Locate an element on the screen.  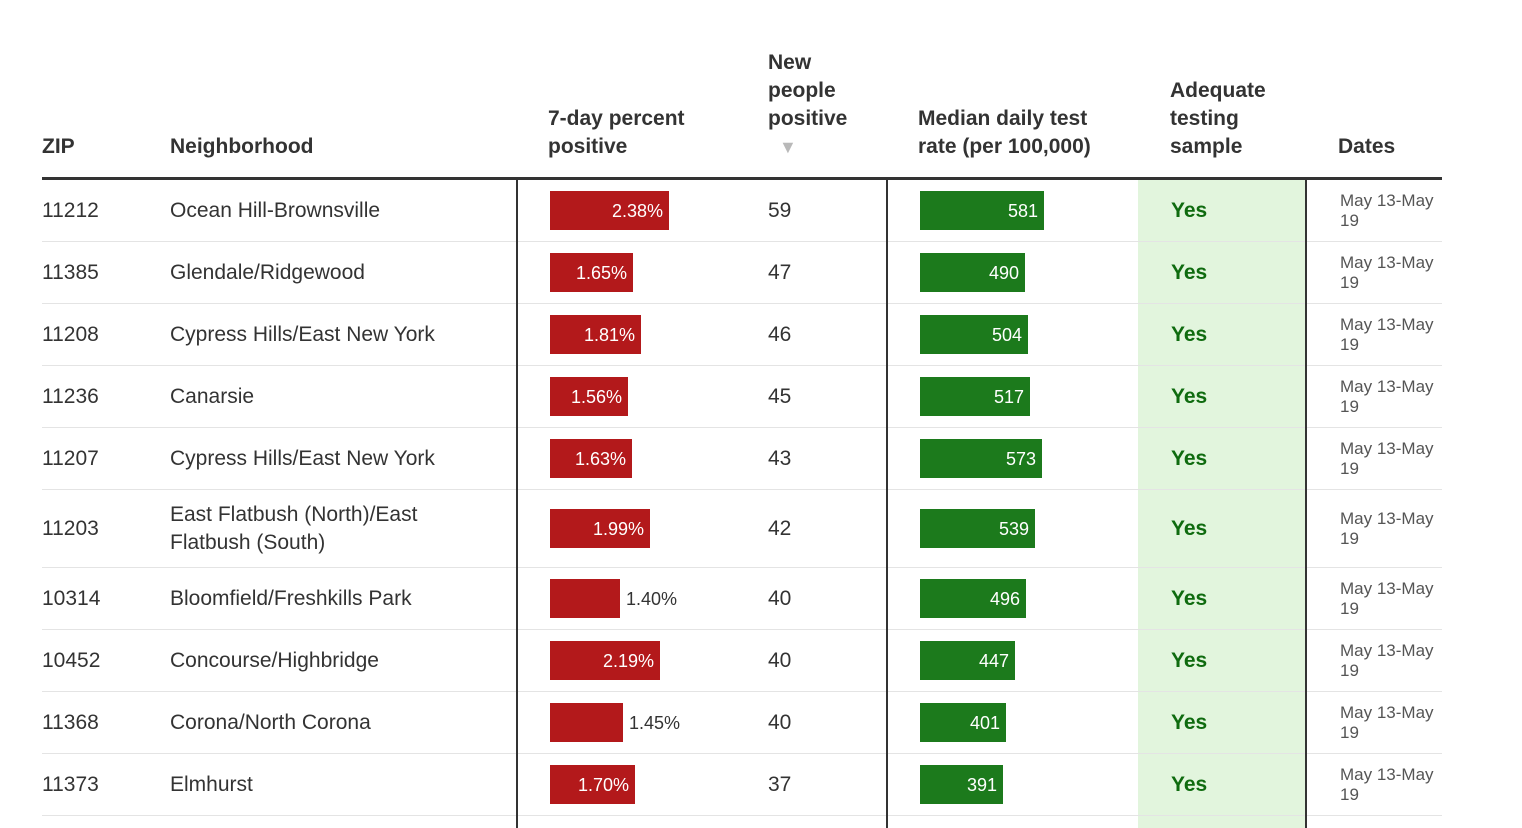
pct-positive-bar: 1.81% is located at coordinates (595, 334).